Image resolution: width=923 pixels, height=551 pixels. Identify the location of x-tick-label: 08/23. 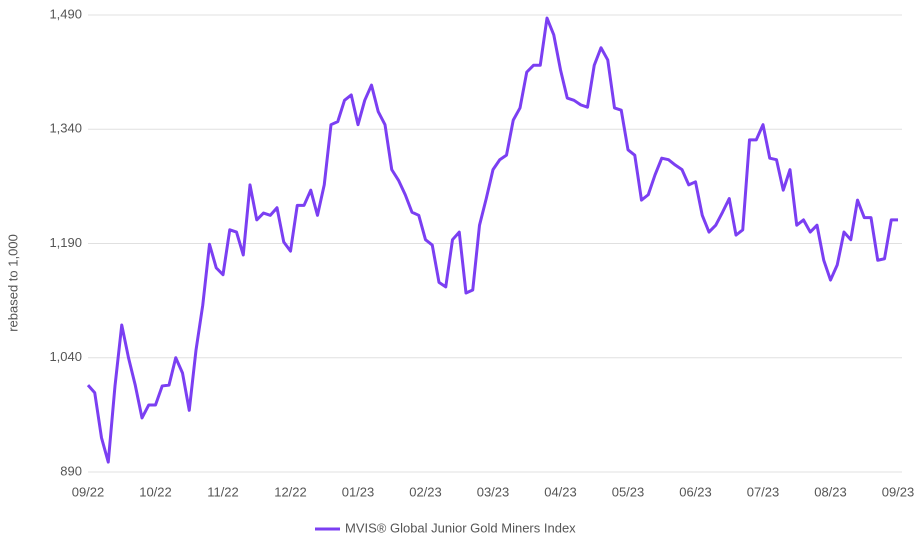
(830, 491).